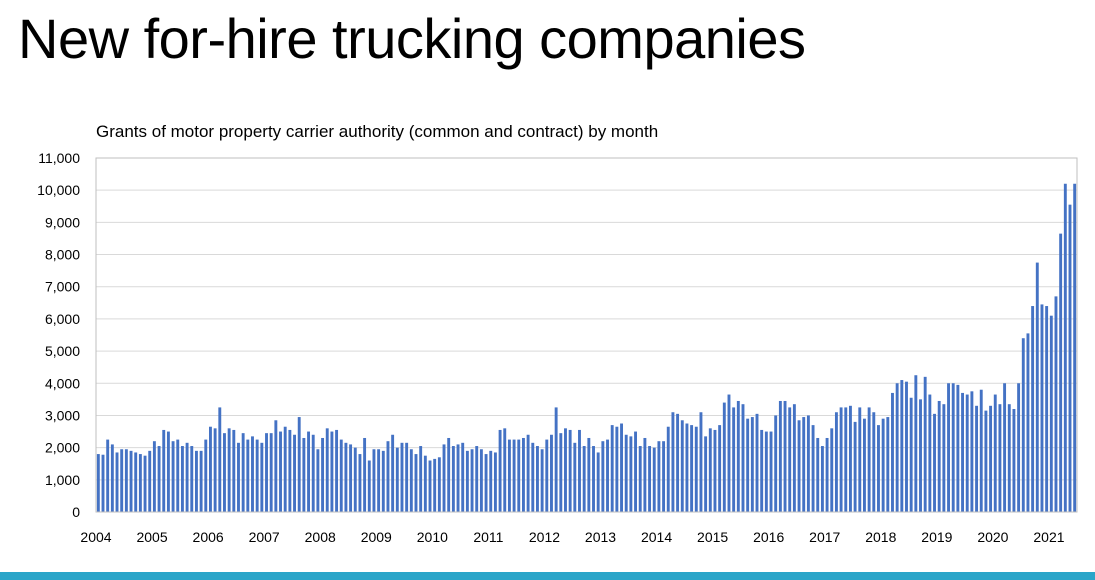 The image size is (1095, 580). Describe the element at coordinates (712, 537) in the screenshot. I see `x-tick-label: 2015` at that location.